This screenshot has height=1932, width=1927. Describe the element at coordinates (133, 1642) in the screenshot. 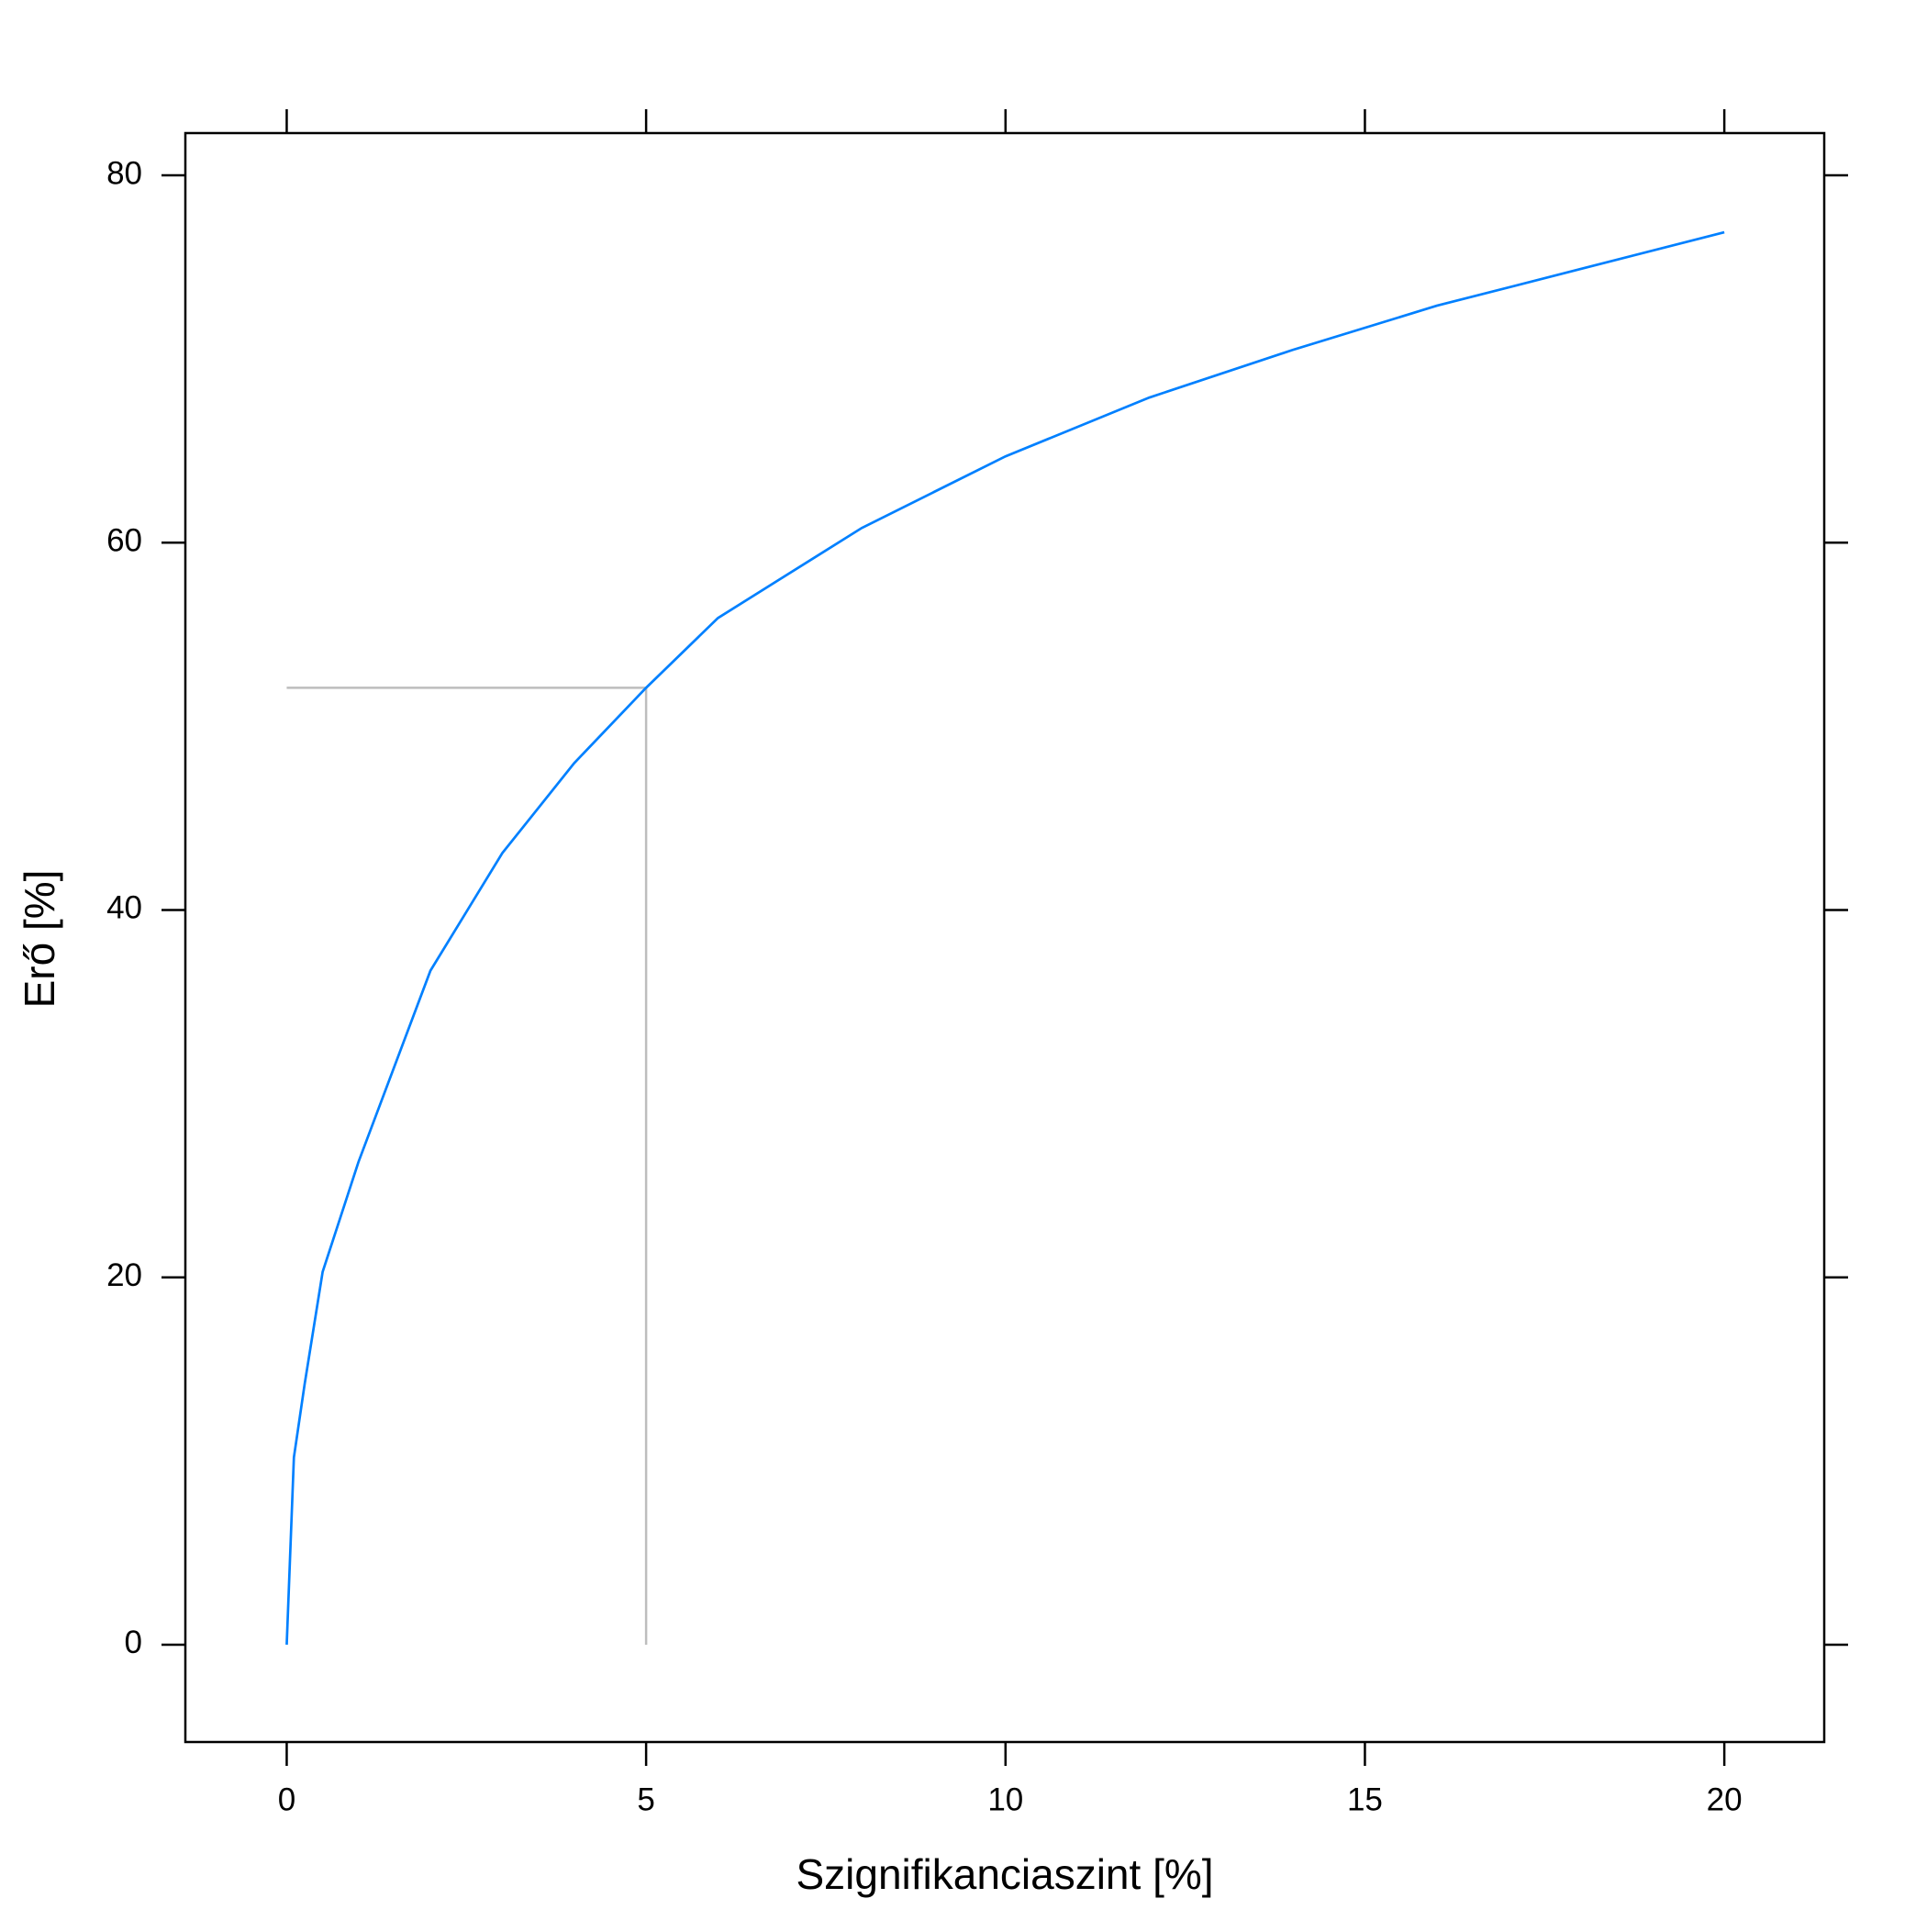

I see `y-tick-label: 0` at that location.